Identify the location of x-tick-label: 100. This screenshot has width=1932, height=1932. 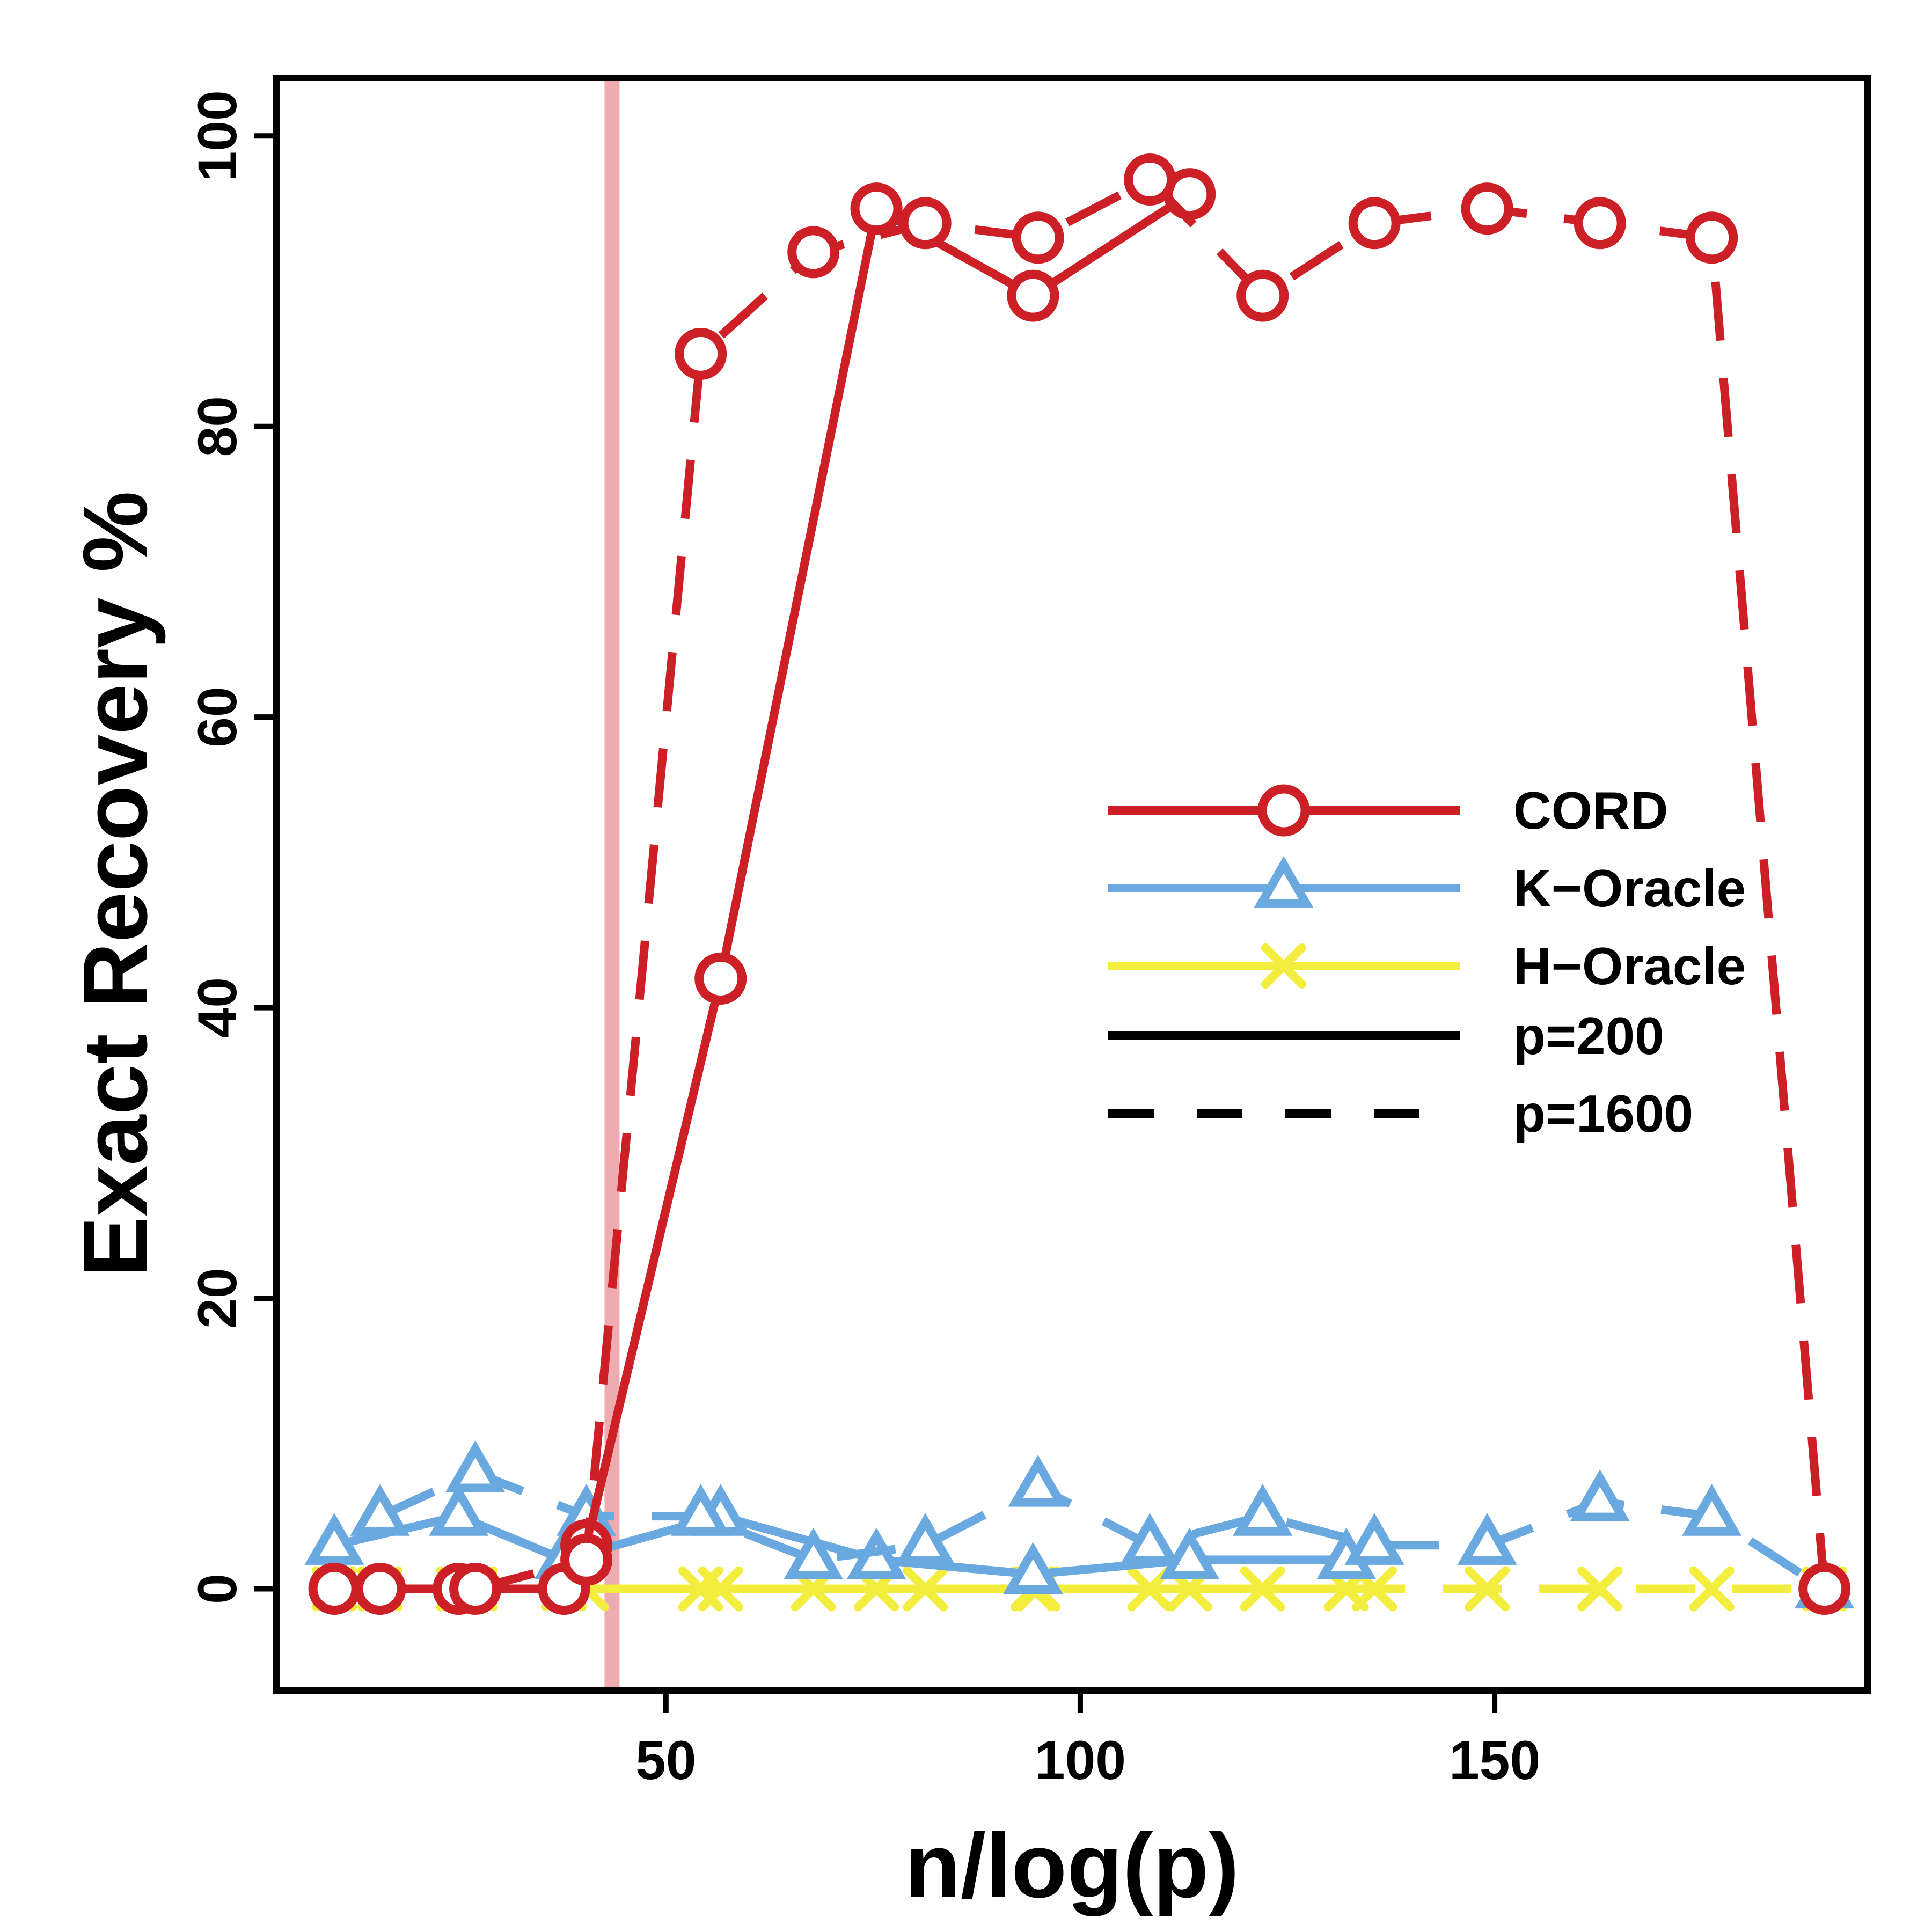
(1080, 1760).